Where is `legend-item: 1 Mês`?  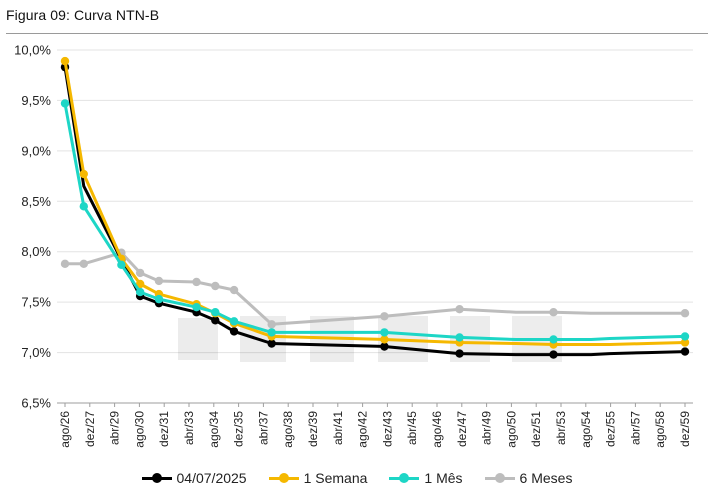 legend-item: 1 Mês is located at coordinates (426, 478).